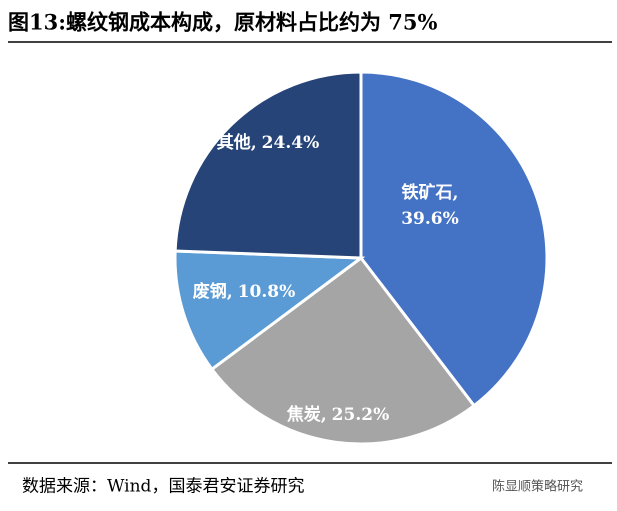 The height and width of the screenshot is (511, 617). I want to click on source-note: 数据来源：Wind，国泰君安证券研究, so click(163, 487).